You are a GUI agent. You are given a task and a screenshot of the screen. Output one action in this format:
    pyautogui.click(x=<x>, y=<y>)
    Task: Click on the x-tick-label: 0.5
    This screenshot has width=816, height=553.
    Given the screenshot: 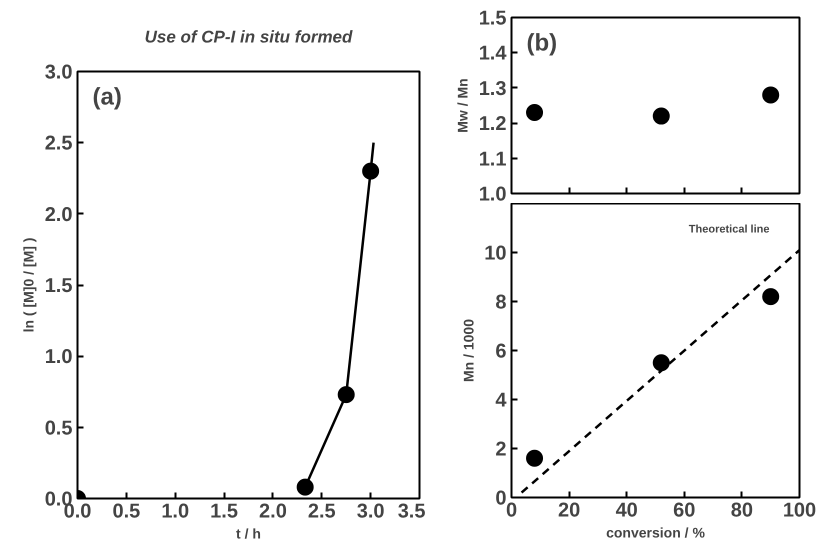 What is the action you would take?
    pyautogui.click(x=126, y=511)
    